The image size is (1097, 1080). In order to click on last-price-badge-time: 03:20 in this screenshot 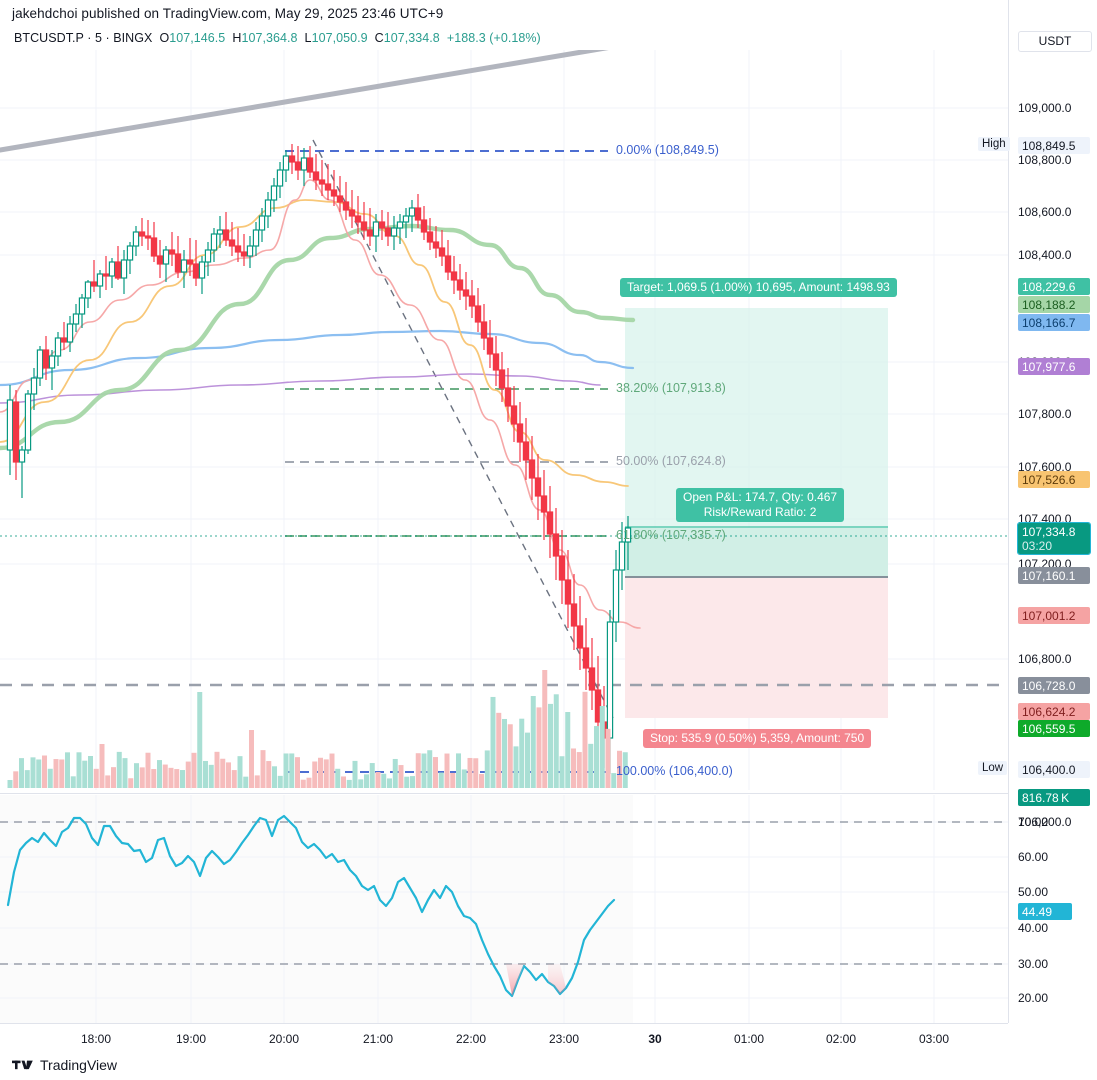, I will do `click(1037, 545)`.